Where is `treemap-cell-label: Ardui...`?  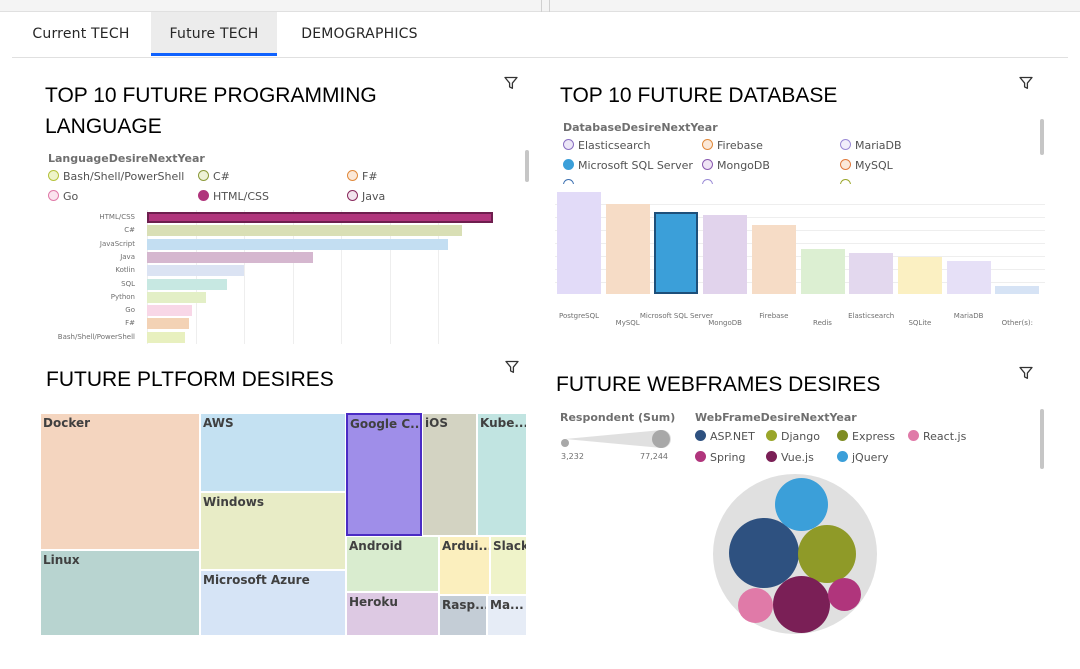 treemap-cell-label: Ardui... is located at coordinates (466, 546).